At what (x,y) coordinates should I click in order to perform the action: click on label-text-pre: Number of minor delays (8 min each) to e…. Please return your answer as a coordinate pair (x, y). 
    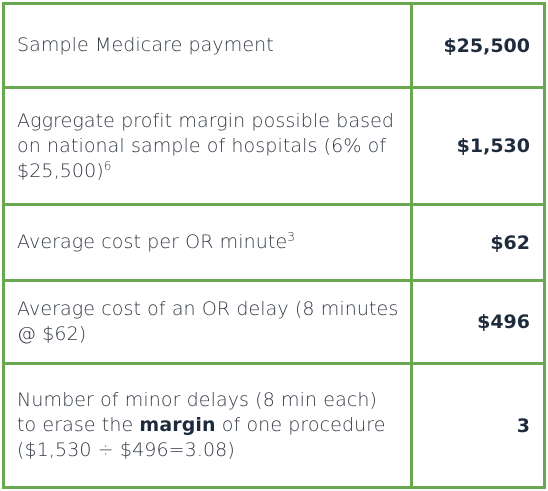
    Looking at the image, I should click on (197, 412).